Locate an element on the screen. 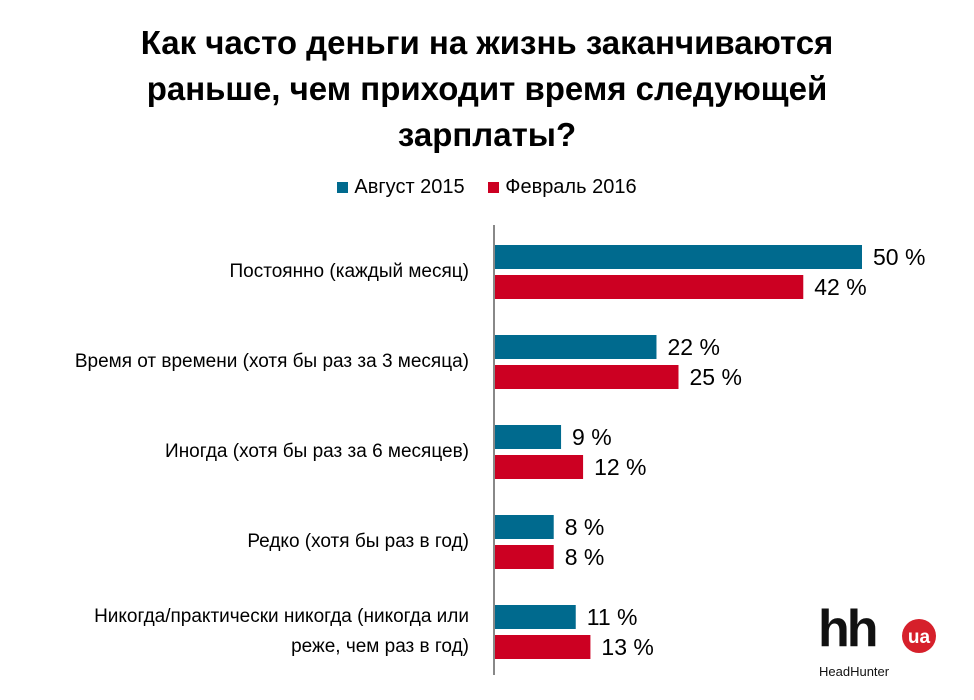 Image resolution: width=974 pixels, height=700 pixels. category-label: Постоянно (каждый месяц) is located at coordinates (350, 272).